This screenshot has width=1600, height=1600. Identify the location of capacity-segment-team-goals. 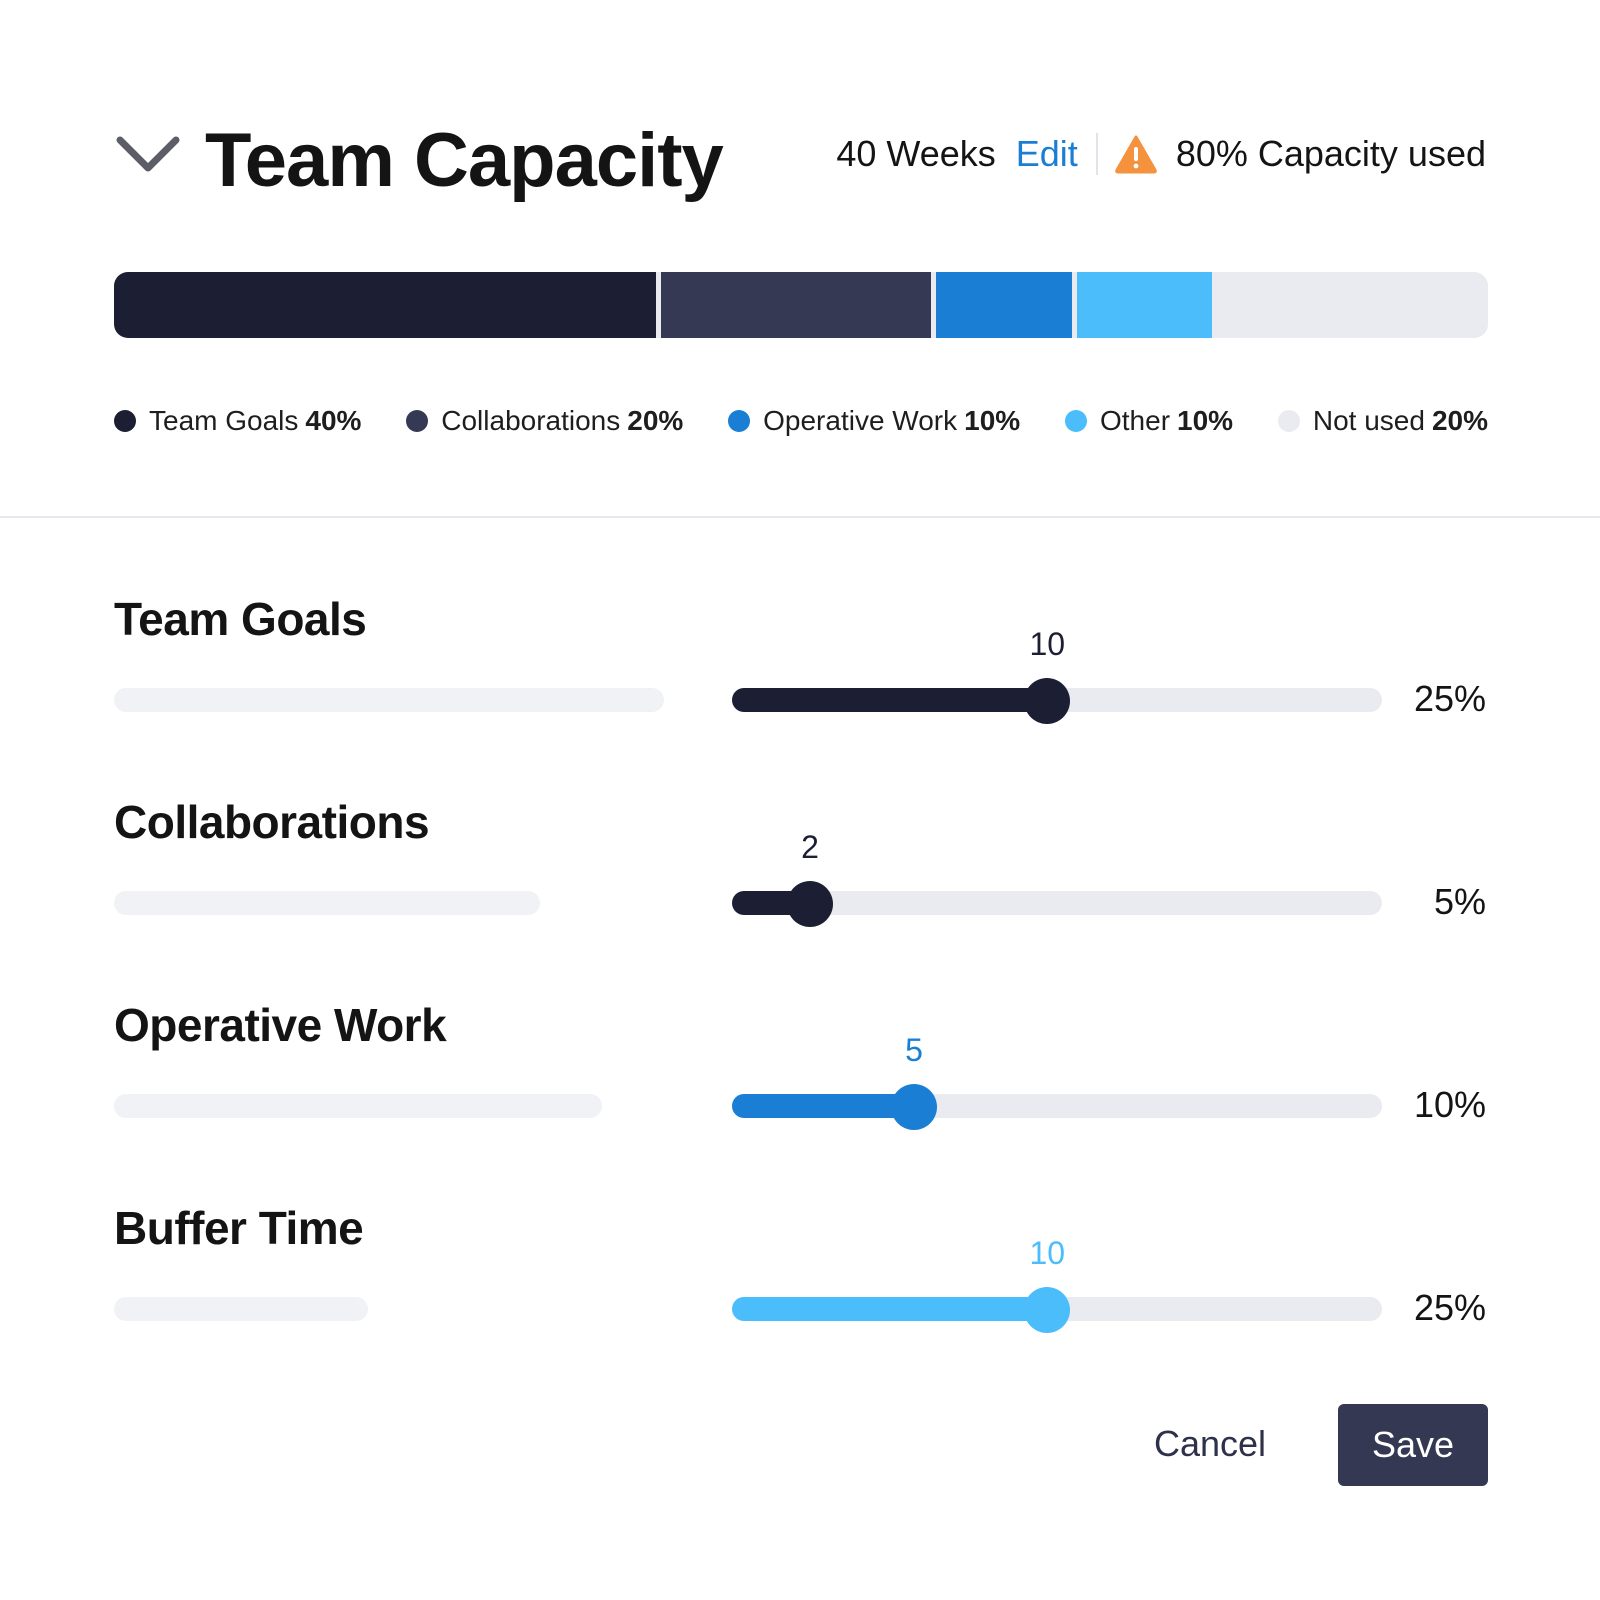
(385, 305).